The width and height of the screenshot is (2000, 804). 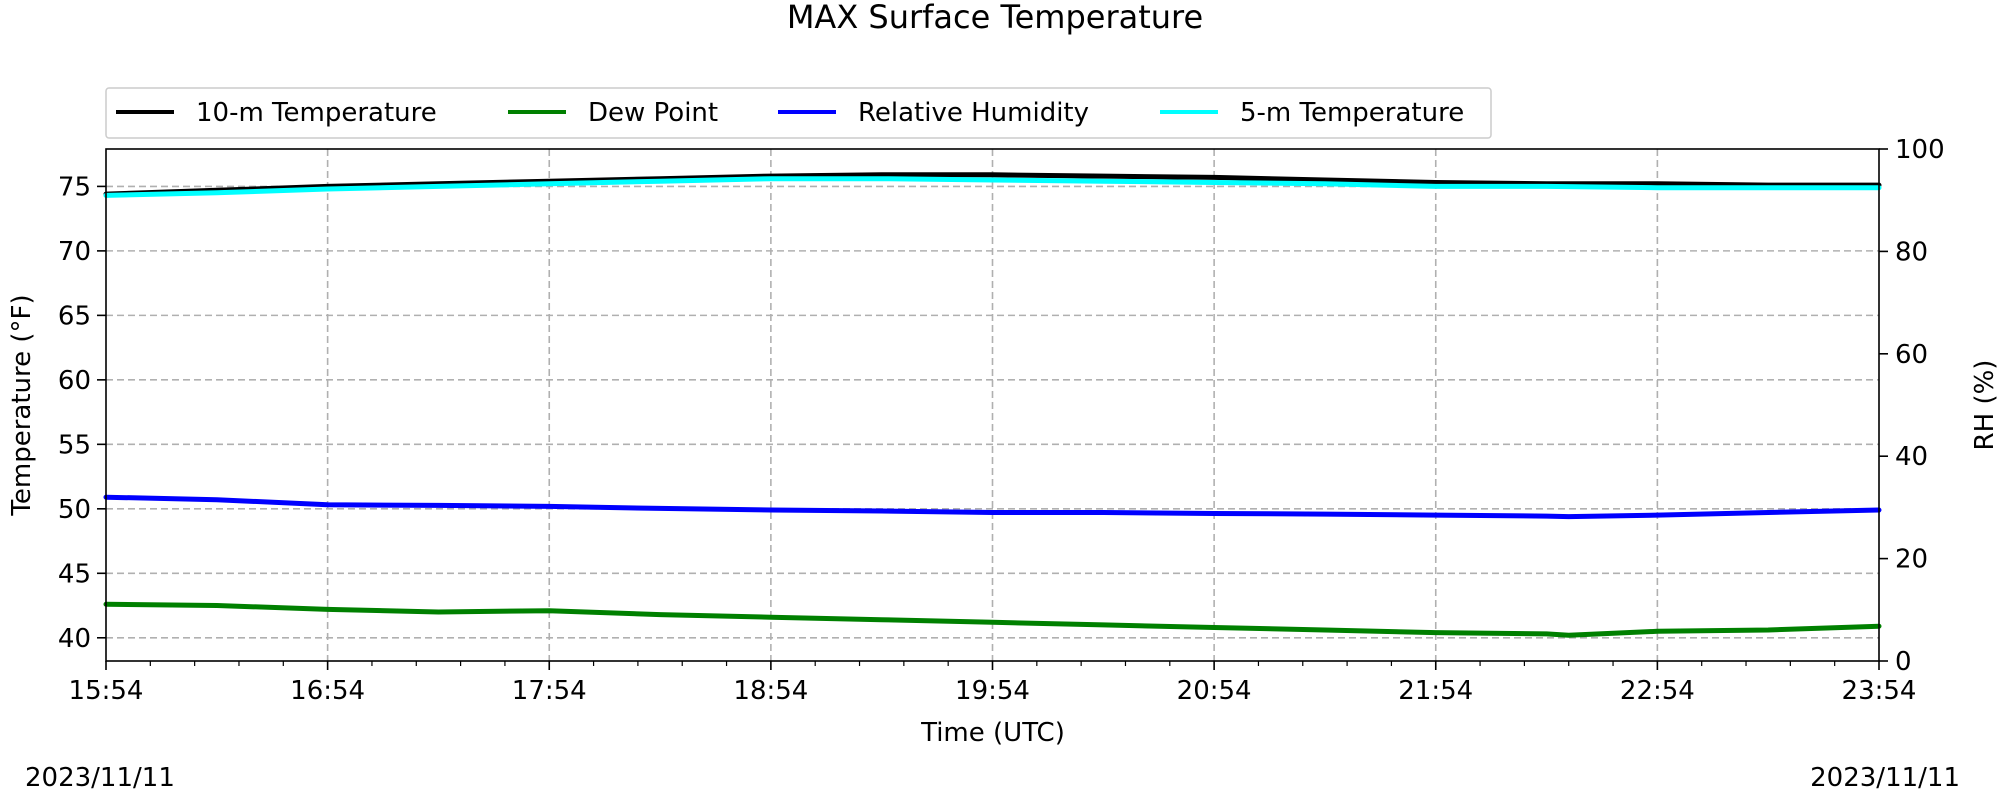 What do you see at coordinates (1911, 355) in the screenshot?
I see `y2-tick-label: 60` at bounding box center [1911, 355].